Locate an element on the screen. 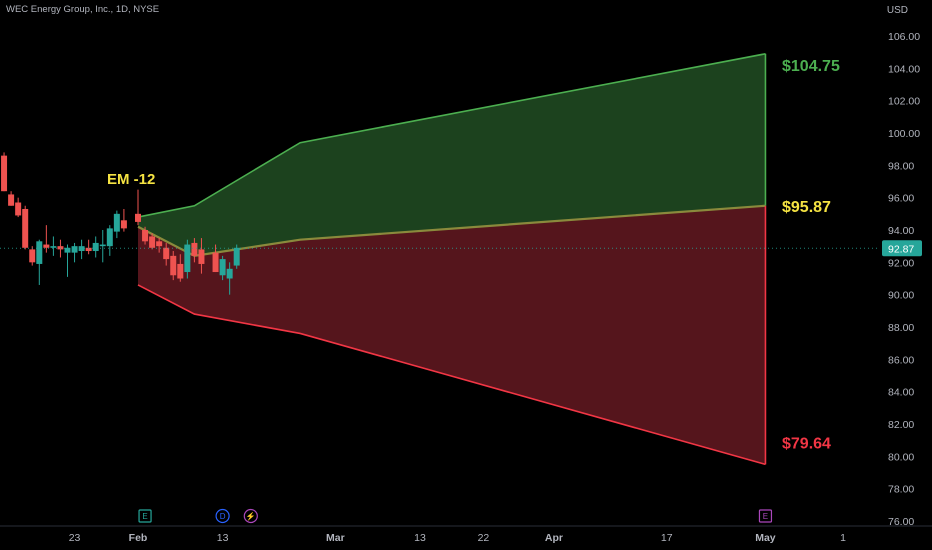  chart-title: WEC Energy Group, Inc., 1D, NYSE is located at coordinates (83, 9).